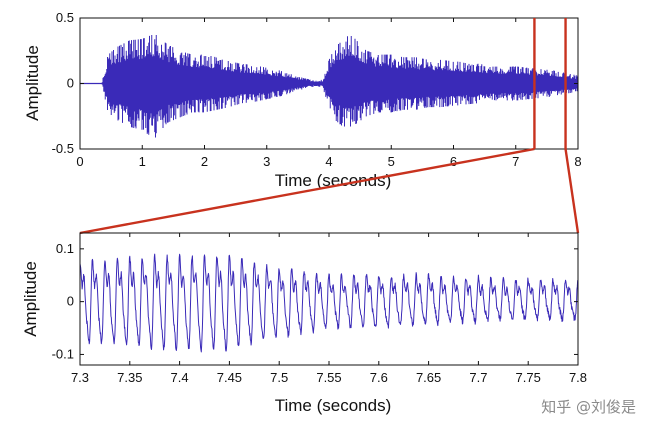 The width and height of the screenshot is (654, 436). Describe the element at coordinates (30, 299) in the screenshot. I see `zoom-y-axis-label: Amplitude` at that location.